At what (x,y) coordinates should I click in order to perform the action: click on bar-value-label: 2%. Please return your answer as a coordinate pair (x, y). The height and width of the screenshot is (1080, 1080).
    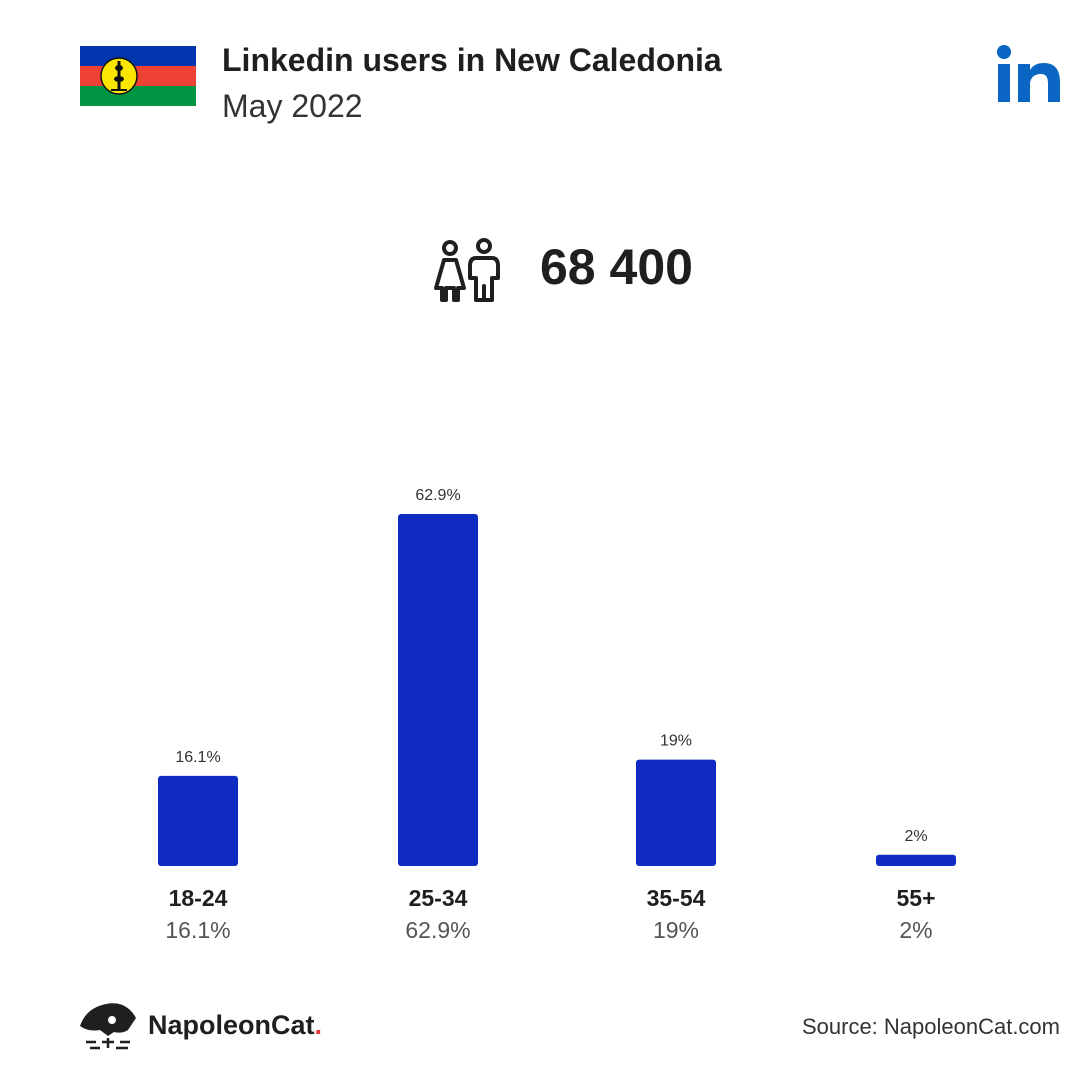
    Looking at the image, I should click on (915, 836).